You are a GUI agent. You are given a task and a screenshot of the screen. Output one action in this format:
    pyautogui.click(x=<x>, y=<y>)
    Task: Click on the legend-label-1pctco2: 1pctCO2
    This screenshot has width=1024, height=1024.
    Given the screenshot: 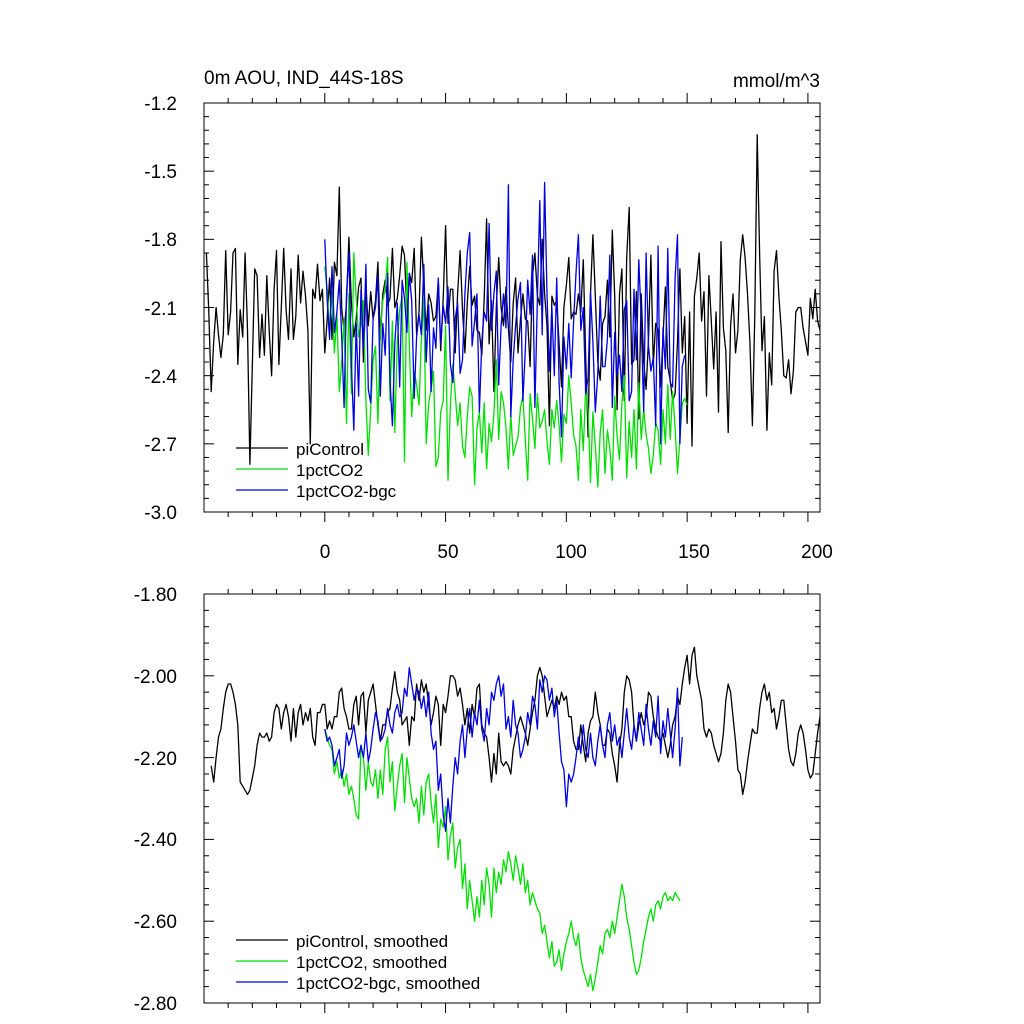 What is the action you would take?
    pyautogui.click(x=329, y=470)
    